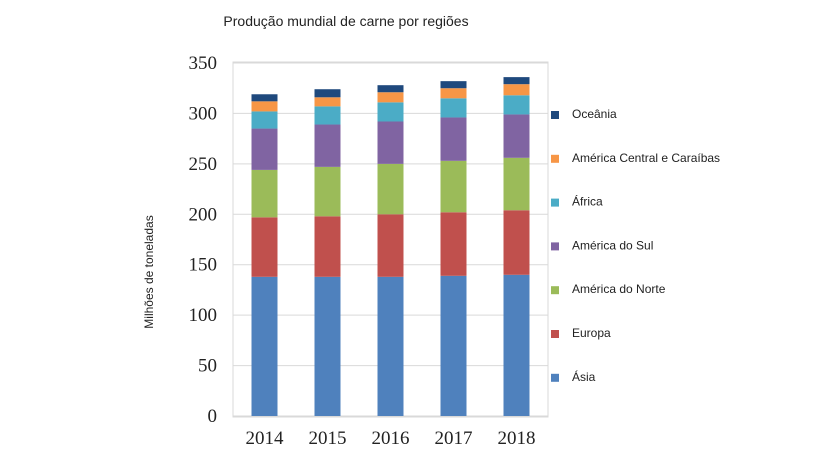 The image size is (820, 462). Describe the element at coordinates (203, 315) in the screenshot. I see `y-tick-label: 100` at that location.